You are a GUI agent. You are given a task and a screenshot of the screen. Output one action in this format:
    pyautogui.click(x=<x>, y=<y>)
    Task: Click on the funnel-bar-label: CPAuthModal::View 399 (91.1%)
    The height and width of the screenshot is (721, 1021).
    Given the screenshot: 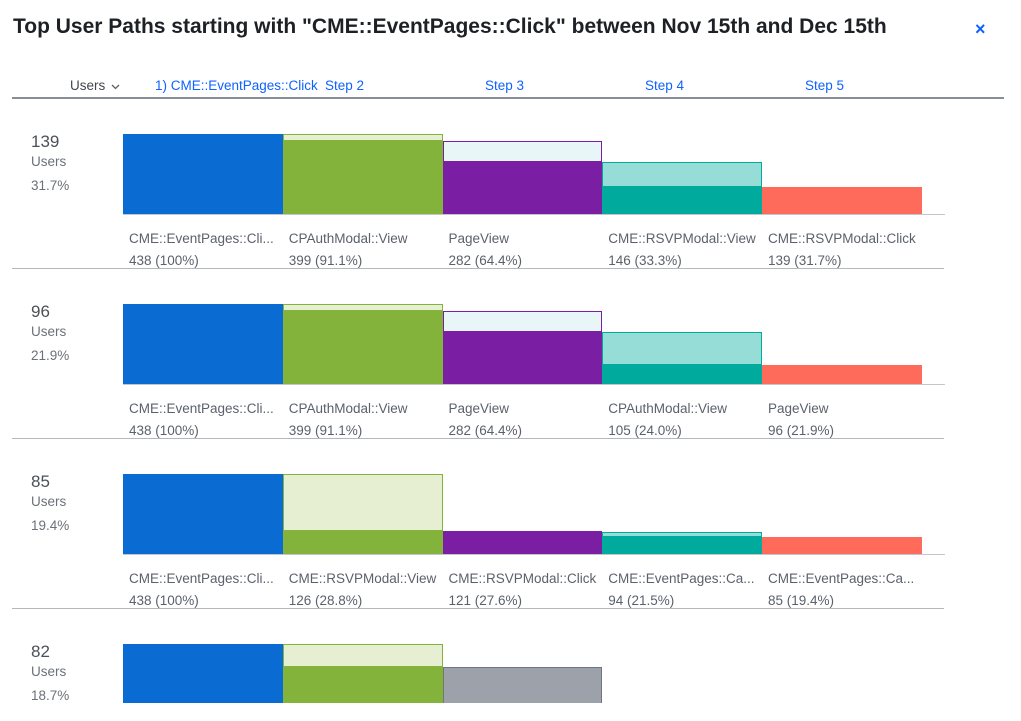 What is the action you would take?
    pyautogui.click(x=348, y=250)
    